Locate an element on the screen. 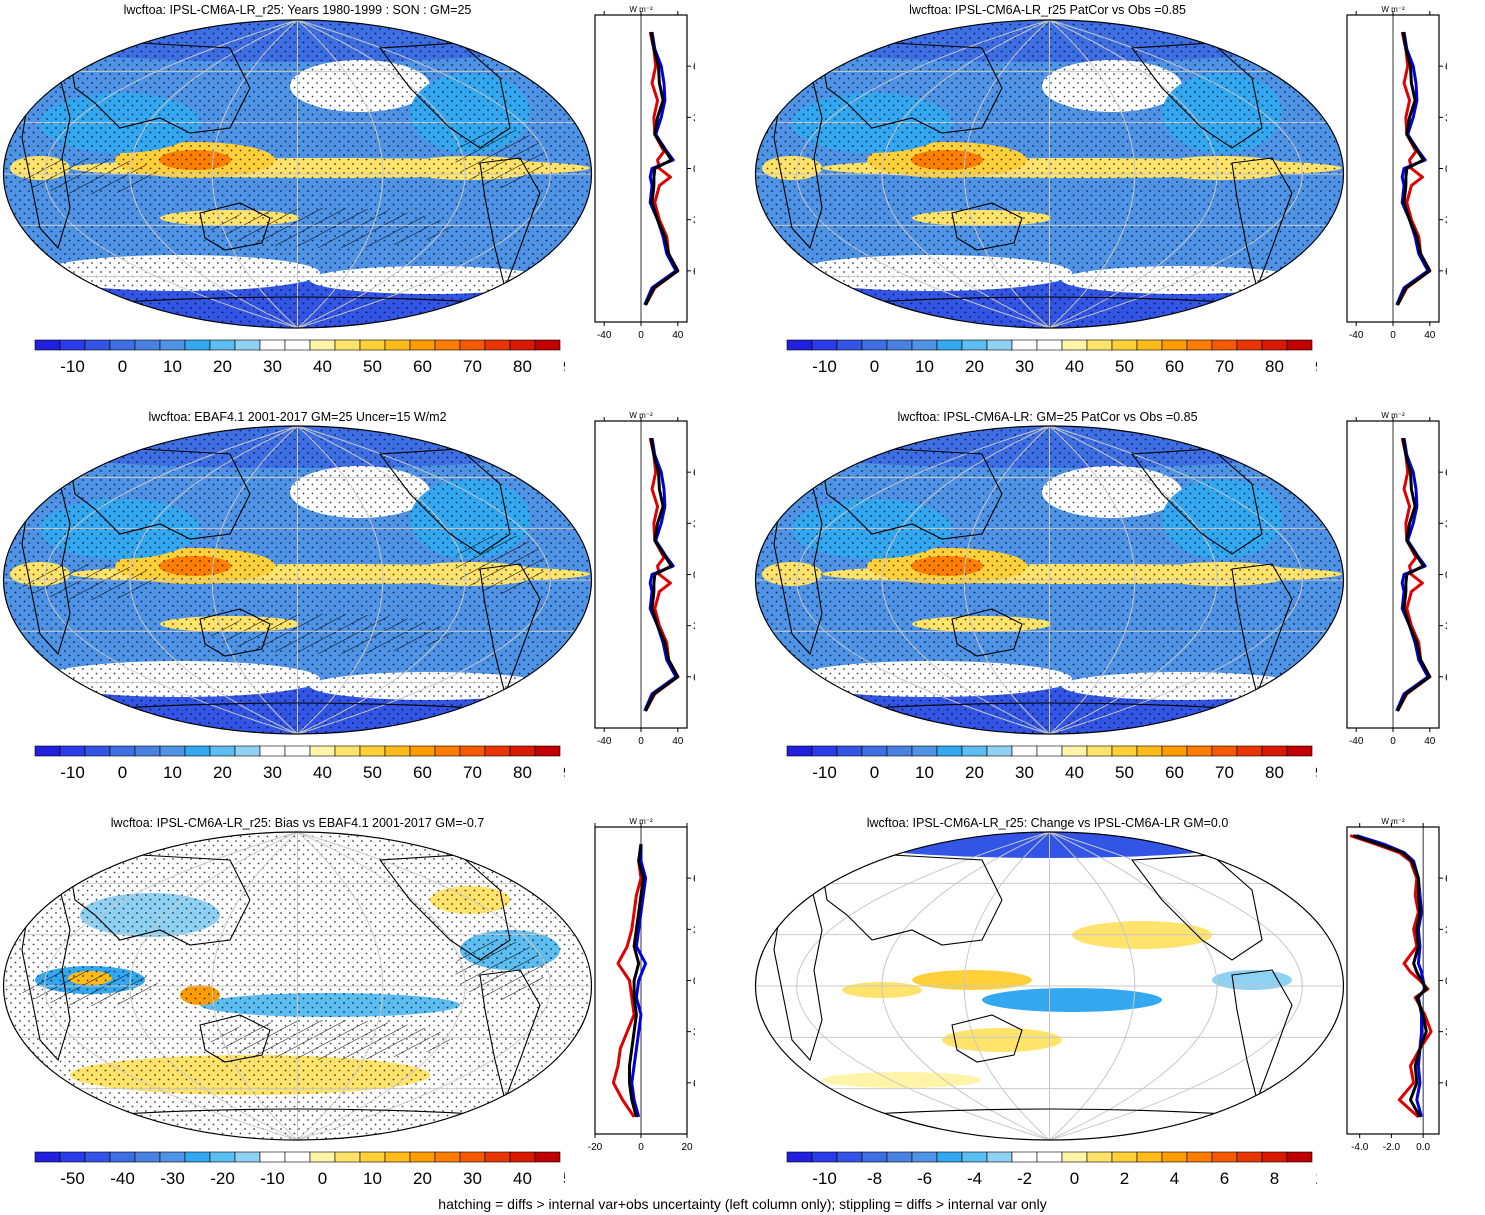  panel-2-zonal-profile: W m⁻² -40 0 40 60N 30N 0 30S 60S is located at coordinates (1396, 173).